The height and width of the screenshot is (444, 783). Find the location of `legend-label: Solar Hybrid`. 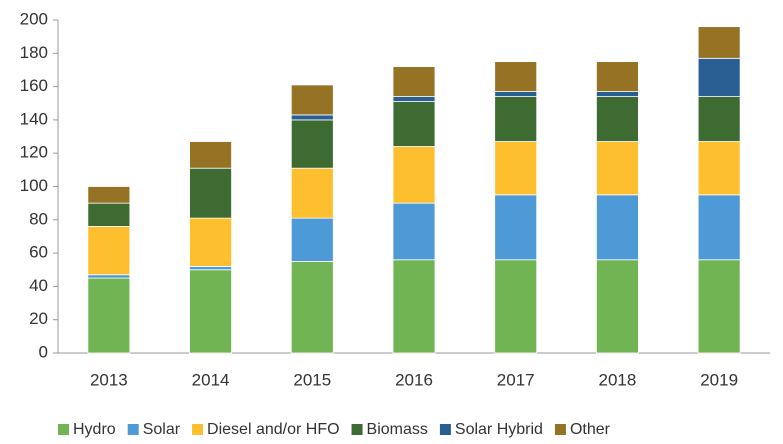

legend-label: Solar Hybrid is located at coordinates (499, 429).